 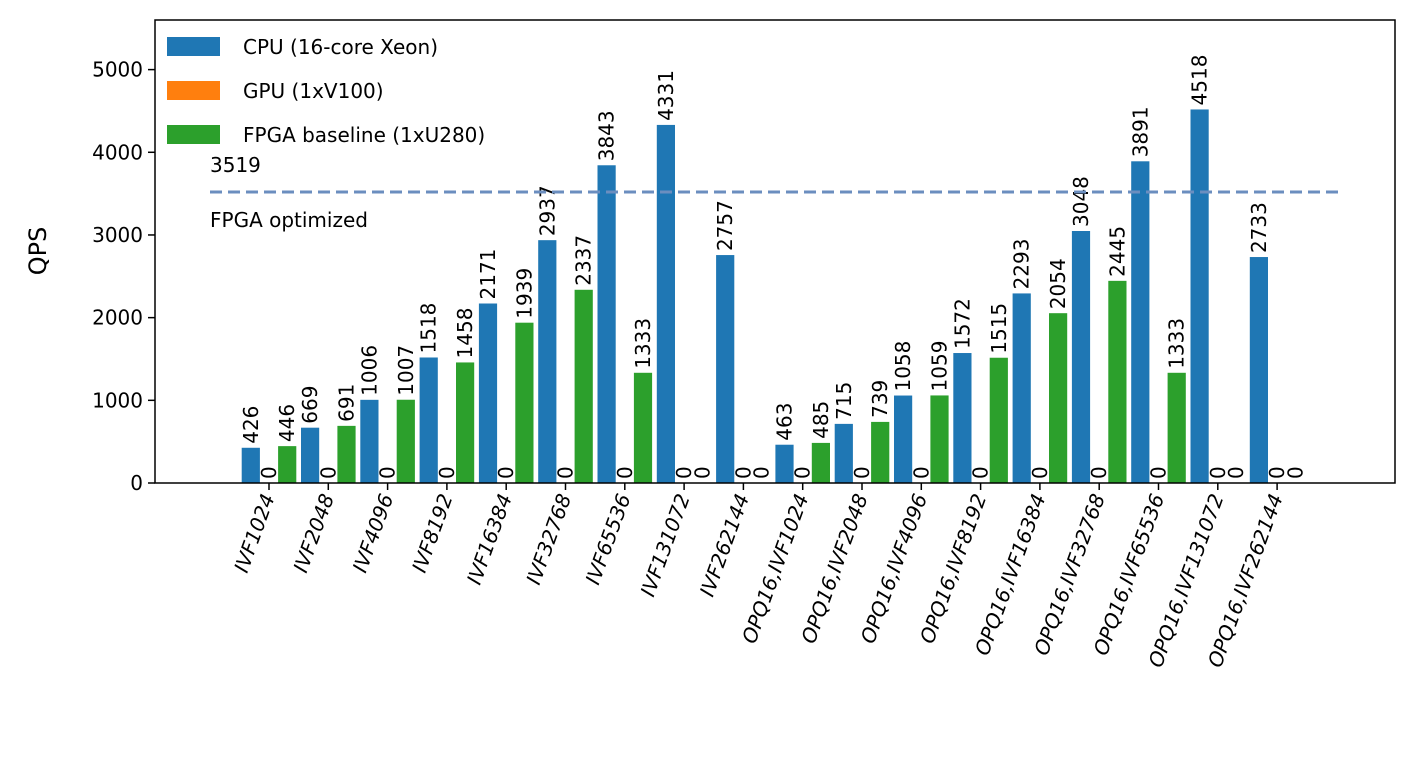 I want to click on bar-value-ivf262144-s1: 0, so click(x=743, y=472).